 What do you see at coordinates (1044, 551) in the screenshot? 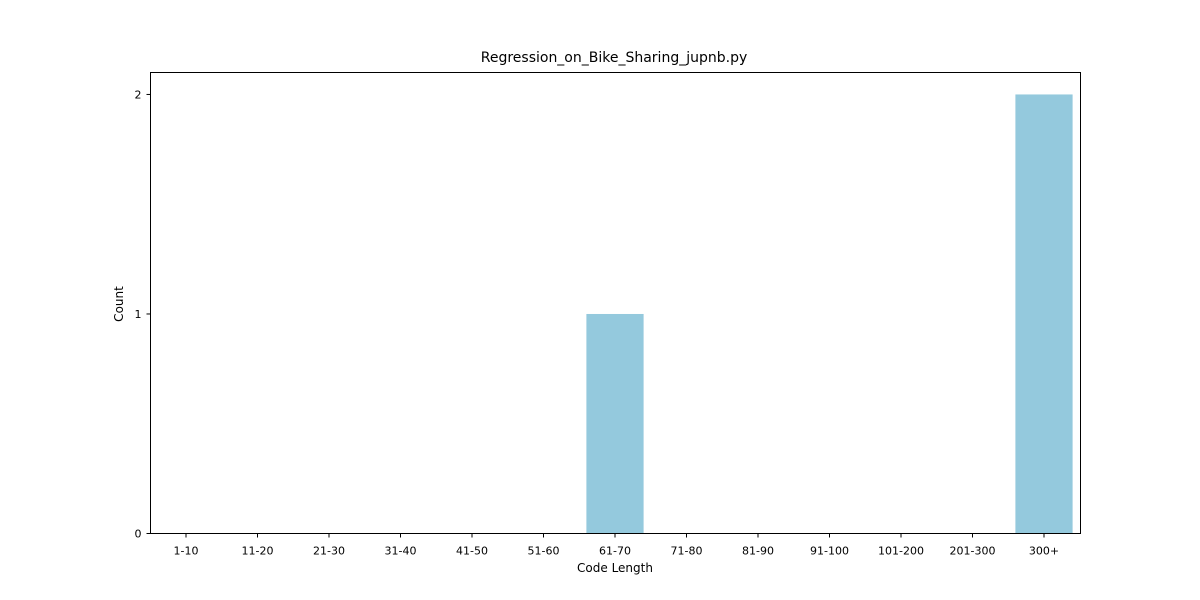
I see `x-tick-label: 300+` at bounding box center [1044, 551].